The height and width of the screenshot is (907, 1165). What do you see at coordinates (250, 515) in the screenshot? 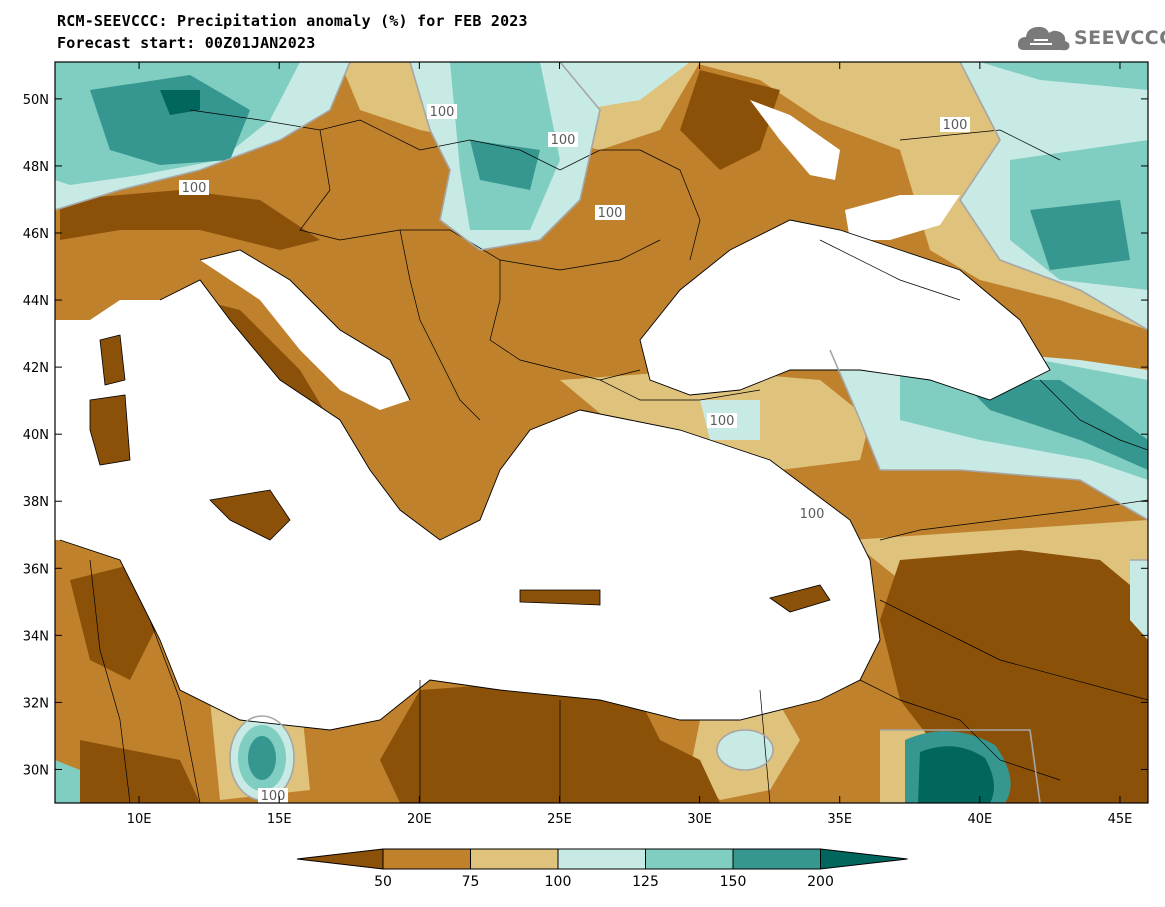
I see `sicily-island` at bounding box center [250, 515].